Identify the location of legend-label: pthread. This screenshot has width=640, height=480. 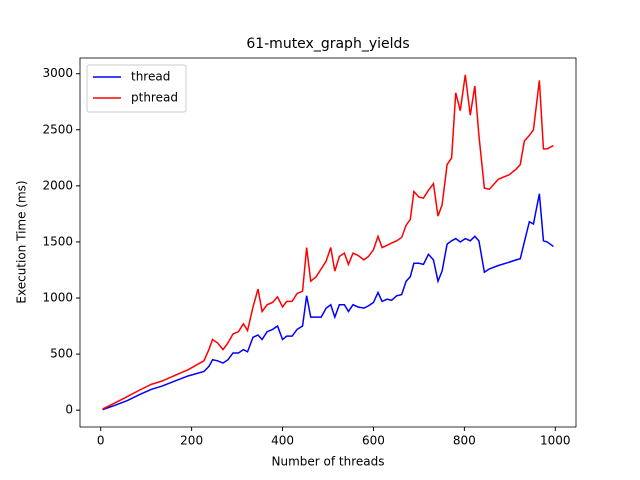
(154, 98).